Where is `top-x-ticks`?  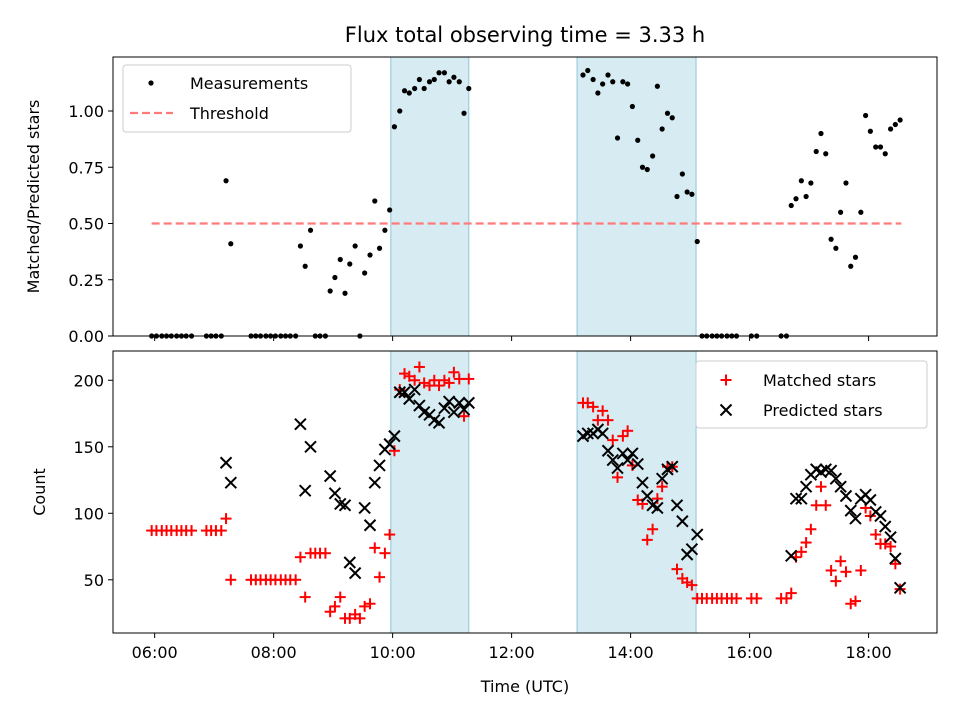 top-x-ticks is located at coordinates (512, 338).